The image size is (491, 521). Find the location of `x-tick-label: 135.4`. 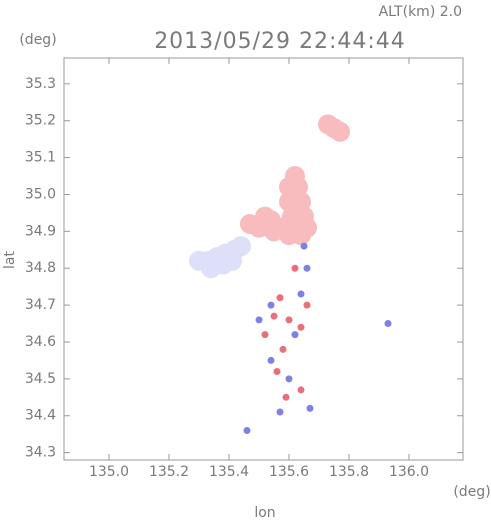

x-tick-label: 135.4 is located at coordinates (229, 472).